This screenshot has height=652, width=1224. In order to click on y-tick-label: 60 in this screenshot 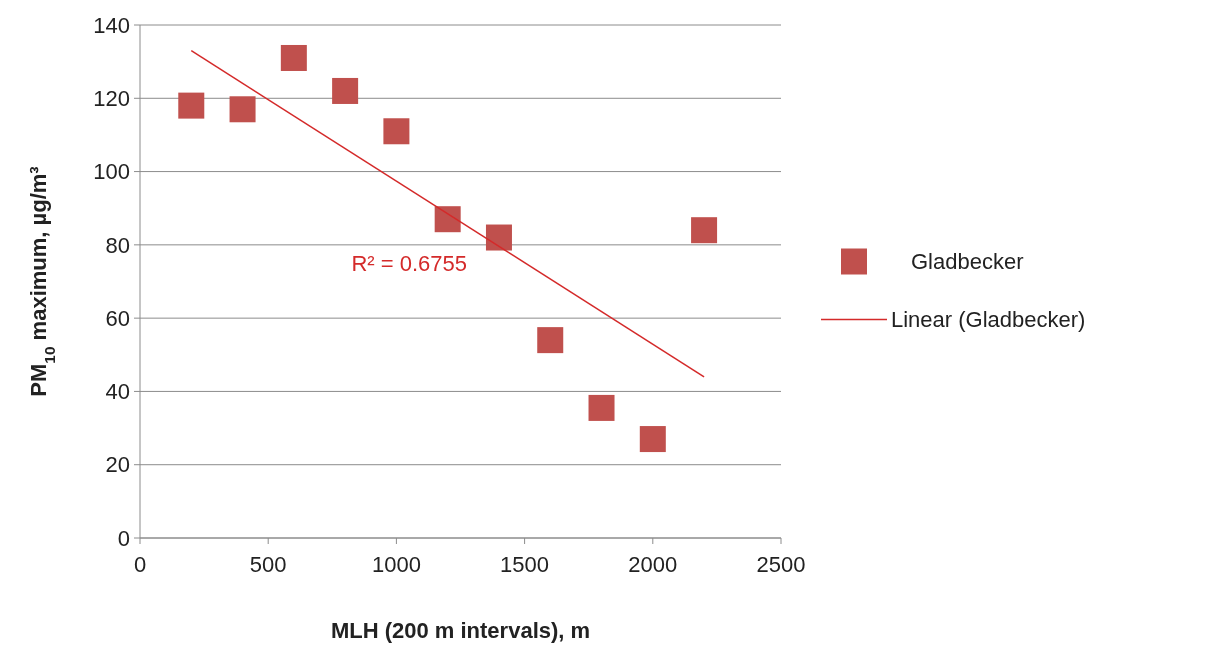, I will do `click(117, 318)`.